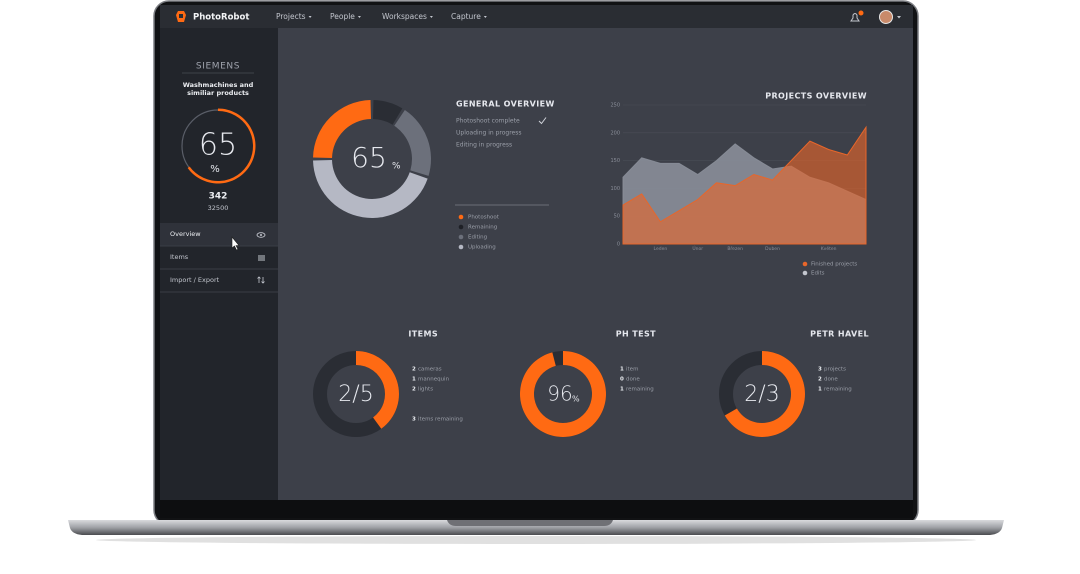 Image resolution: width=1080 pixels, height=574 pixels. Describe the element at coordinates (396, 167) in the screenshot. I see `overview-unit: %` at that location.